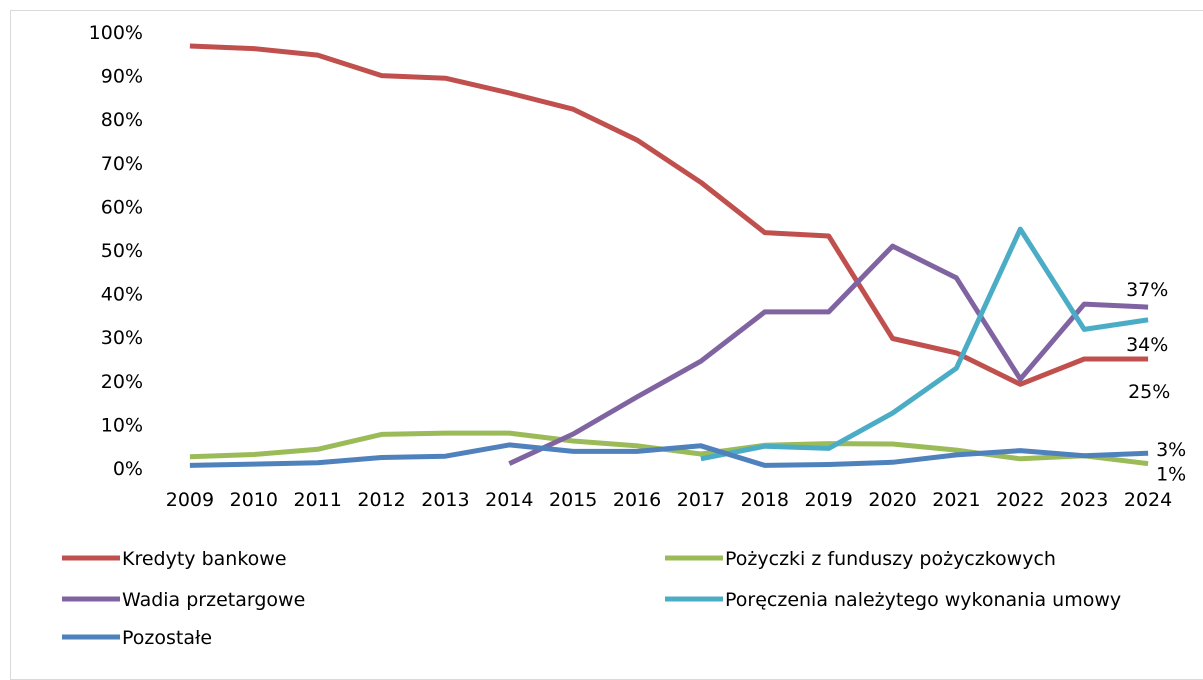  What do you see at coordinates (1148, 500) in the screenshot?
I see `x-tick-label: 2024` at bounding box center [1148, 500].